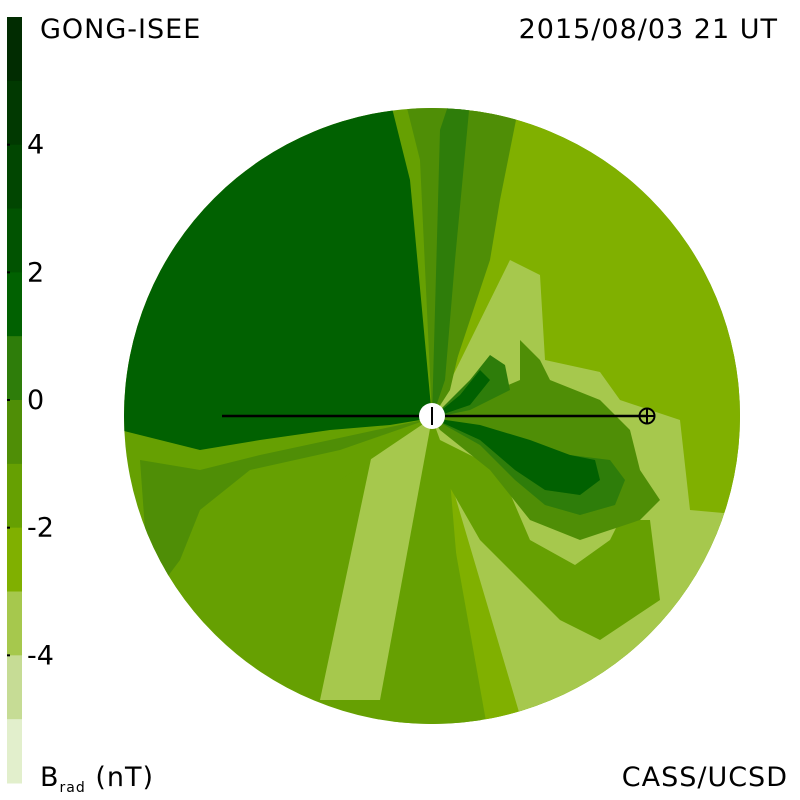 The image size is (800, 800). I want to click on unit-label: (nT), so click(125, 777).